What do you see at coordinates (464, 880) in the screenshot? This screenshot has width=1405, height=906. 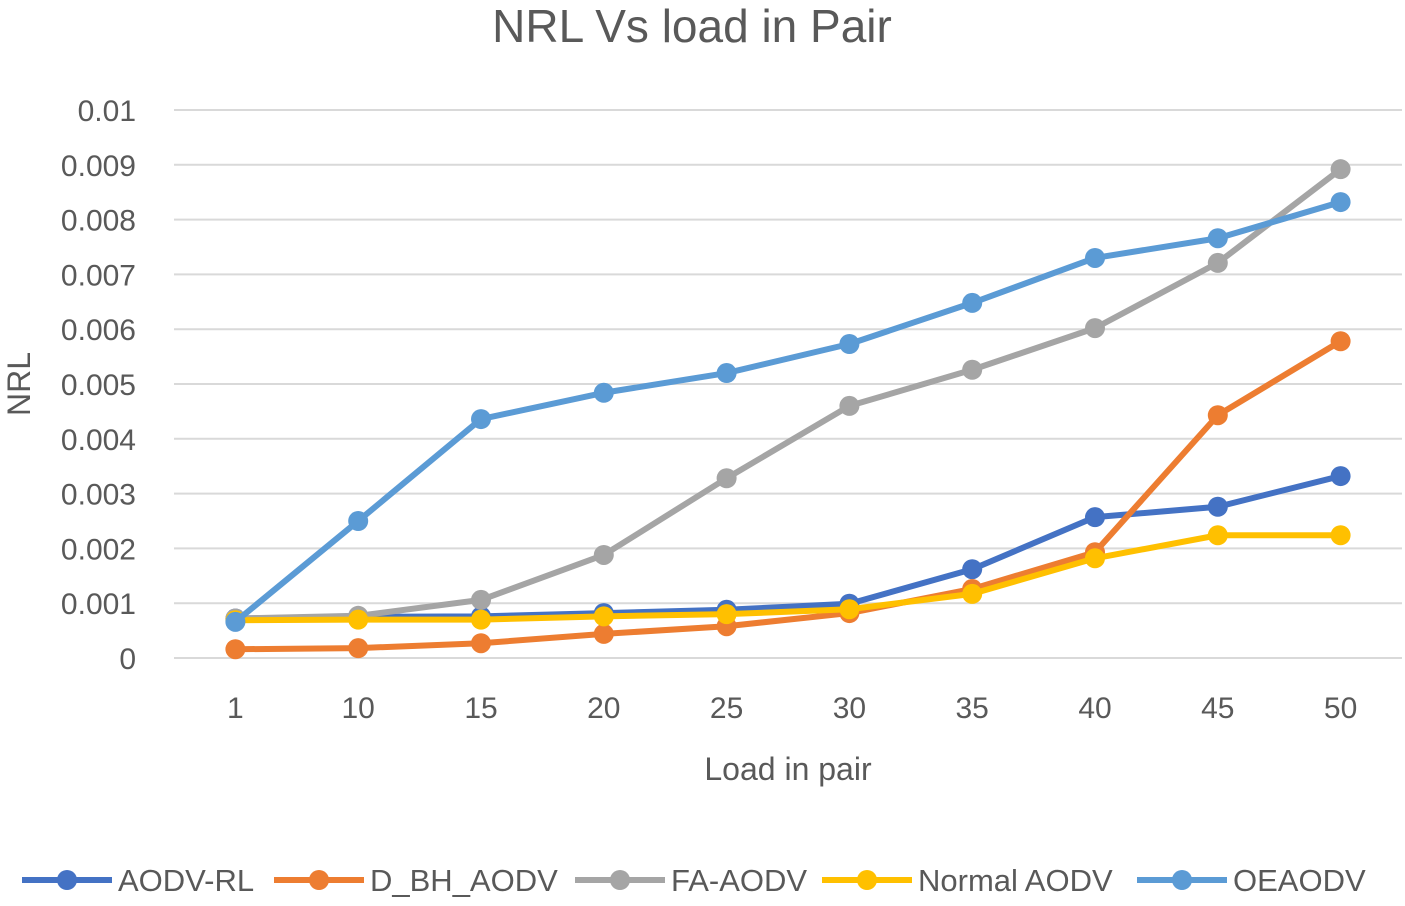 I see `legend-label: D_BH_AODV` at bounding box center [464, 880].